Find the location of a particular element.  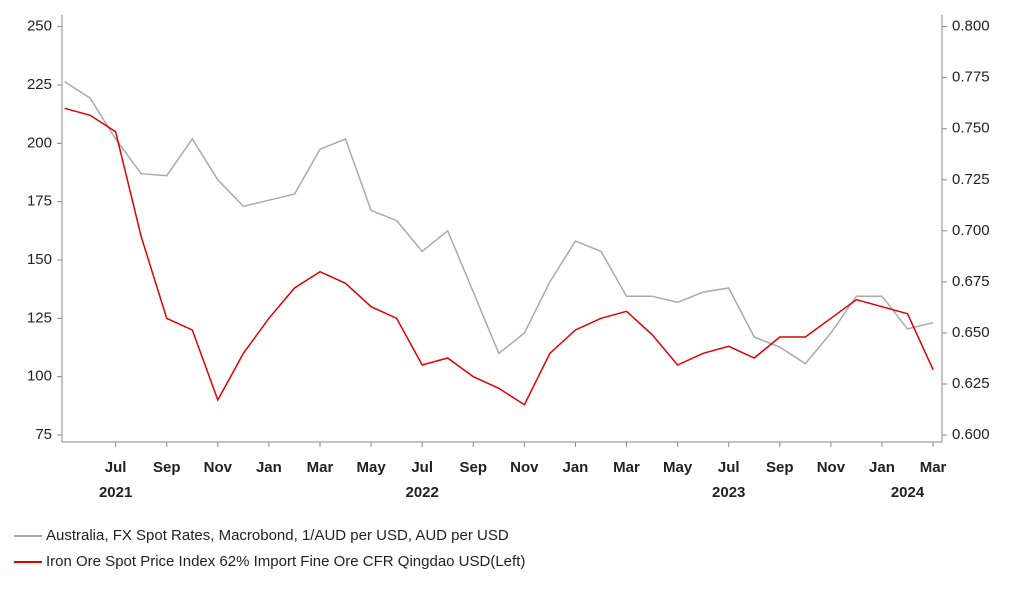

y-tick-label: 75 is located at coordinates (43, 434).